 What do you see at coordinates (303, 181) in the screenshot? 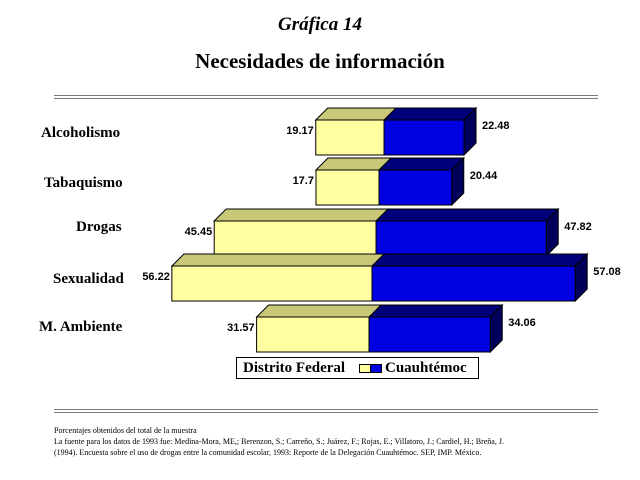
I see `value-label-distrito-federal-tabaquismo: 17.7` at bounding box center [303, 181].